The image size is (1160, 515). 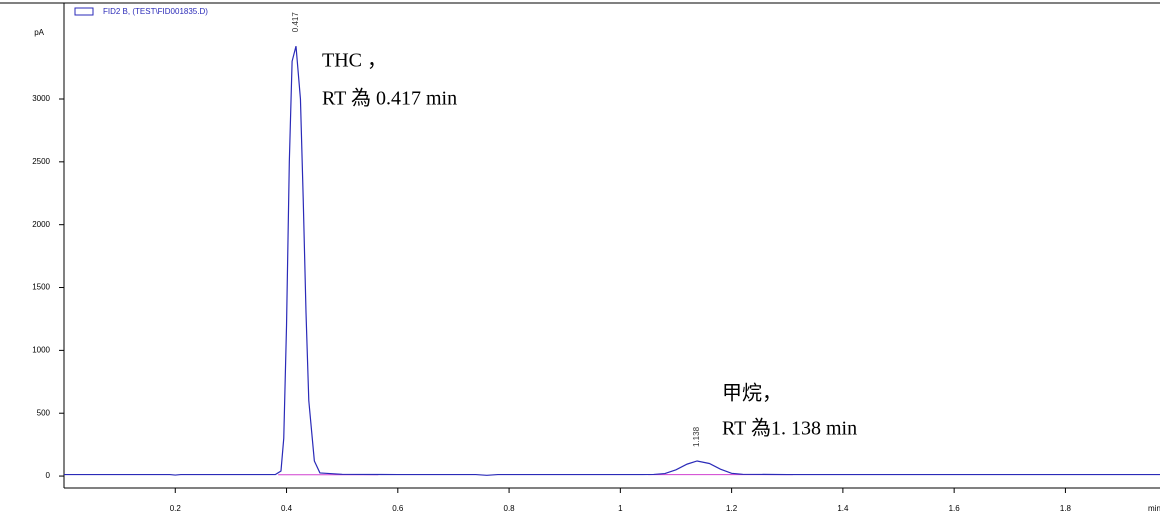 I want to click on x-tick-label: 1.2, so click(x=732, y=508).